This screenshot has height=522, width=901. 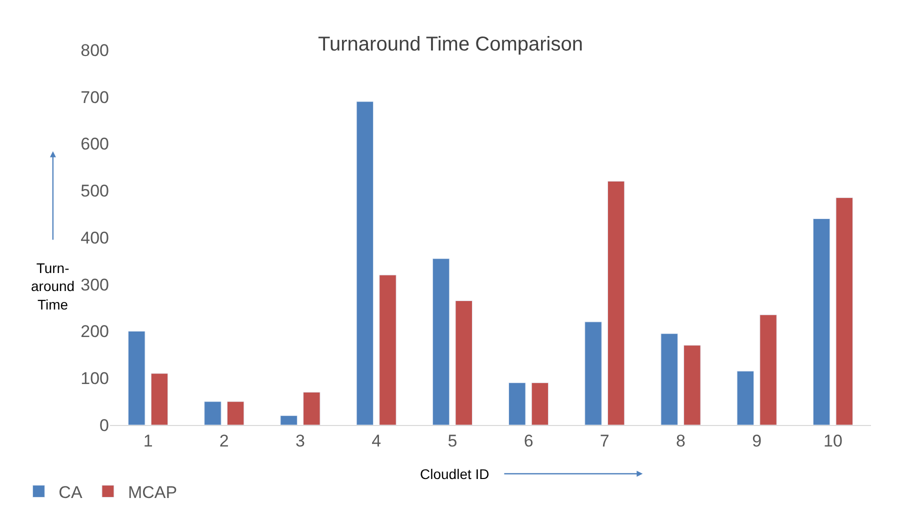 I want to click on x-tick-label: 10, so click(x=832, y=440).